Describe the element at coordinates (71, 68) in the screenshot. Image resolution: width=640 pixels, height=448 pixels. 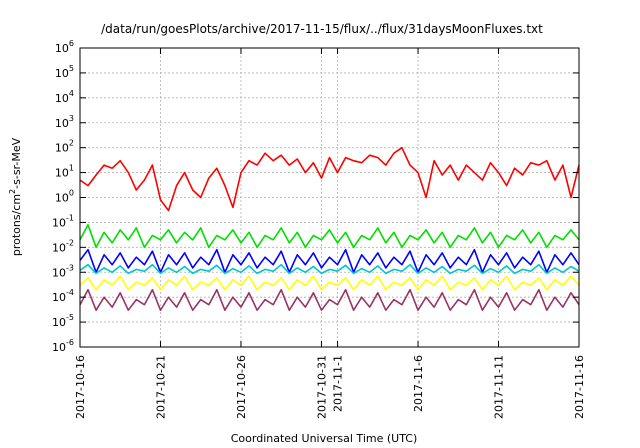
I see `y-tick-exponent: 5` at that location.